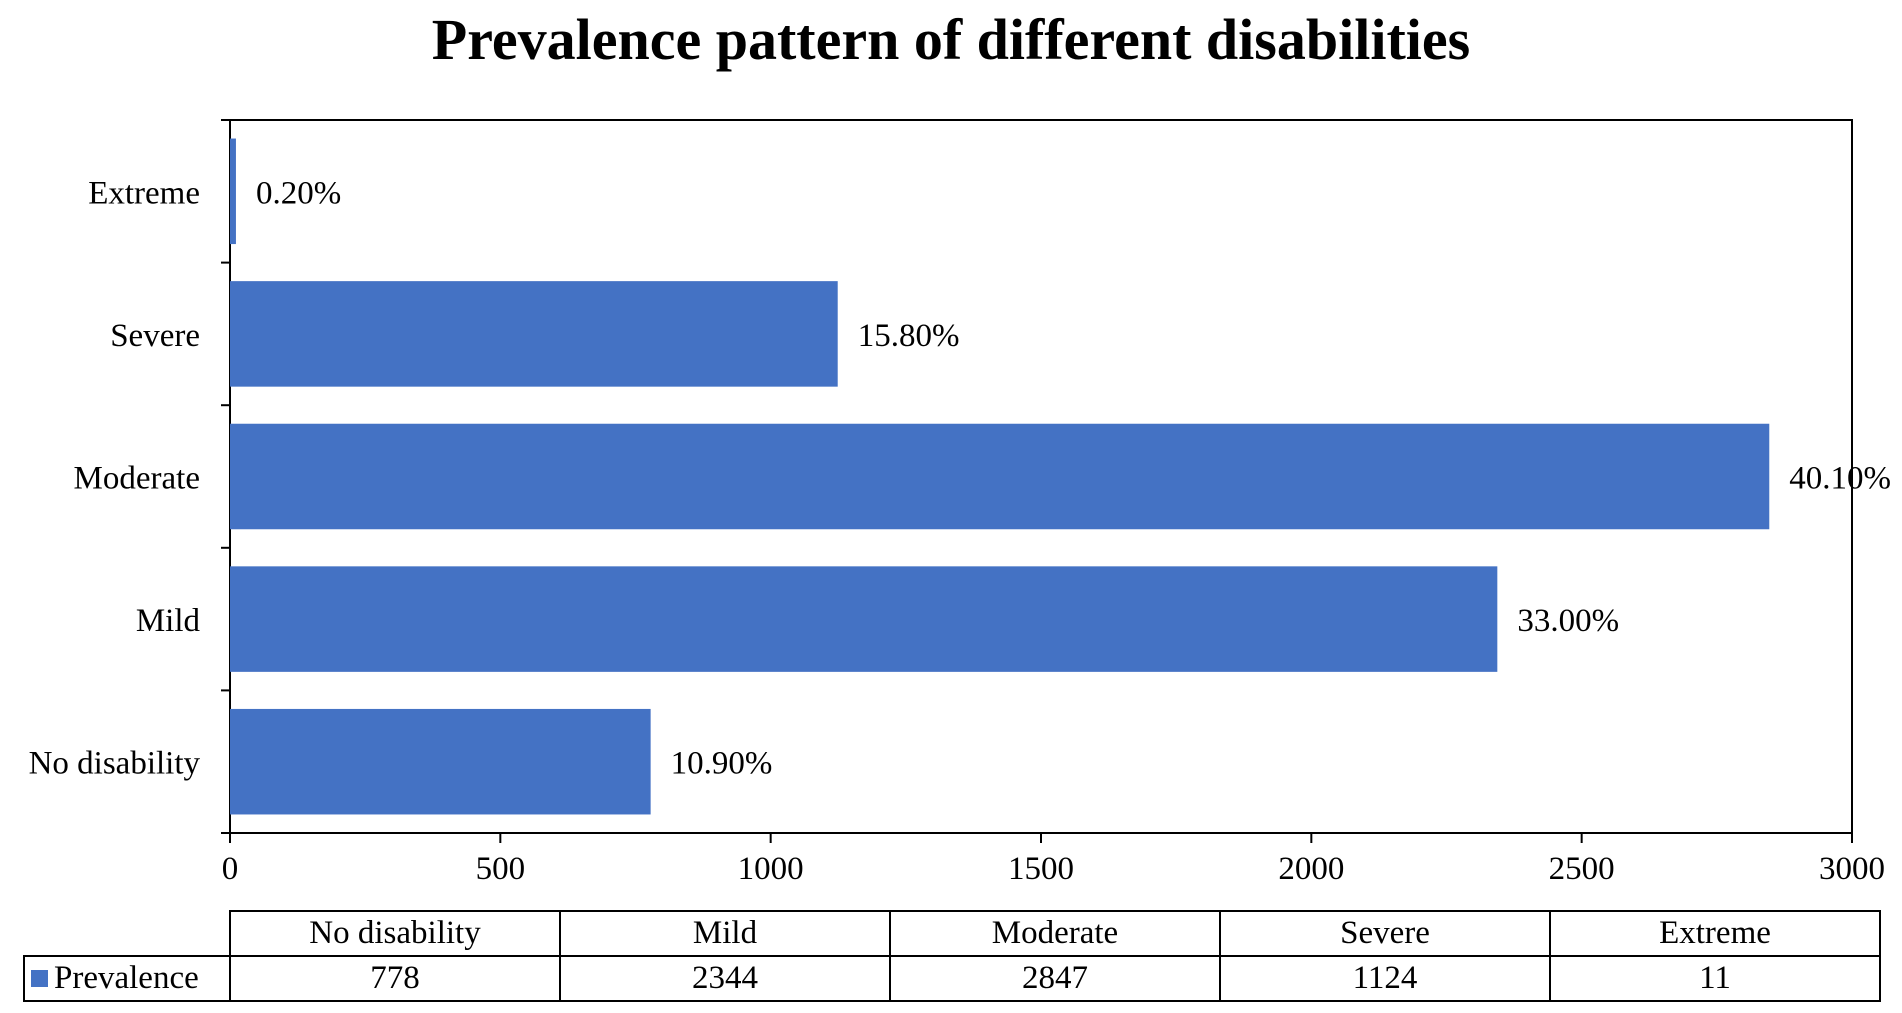  What do you see at coordinates (230, 869) in the screenshot?
I see `x-tick-label: 0` at bounding box center [230, 869].